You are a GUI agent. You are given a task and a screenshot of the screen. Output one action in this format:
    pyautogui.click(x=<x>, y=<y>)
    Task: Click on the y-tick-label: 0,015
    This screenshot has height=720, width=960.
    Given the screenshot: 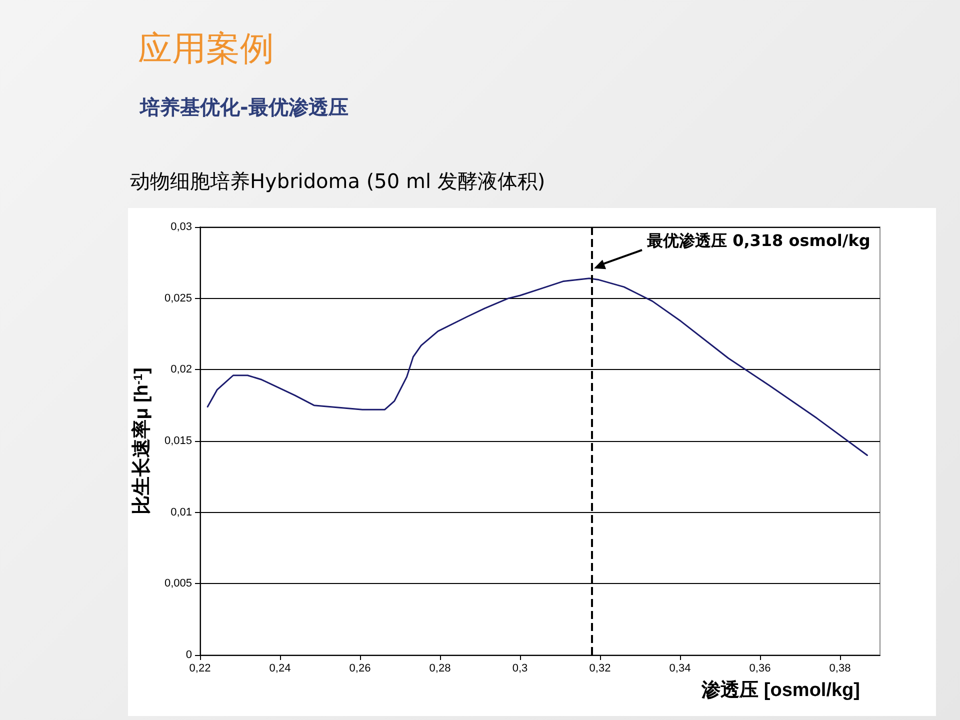 What is the action you would take?
    pyautogui.click(x=178, y=441)
    